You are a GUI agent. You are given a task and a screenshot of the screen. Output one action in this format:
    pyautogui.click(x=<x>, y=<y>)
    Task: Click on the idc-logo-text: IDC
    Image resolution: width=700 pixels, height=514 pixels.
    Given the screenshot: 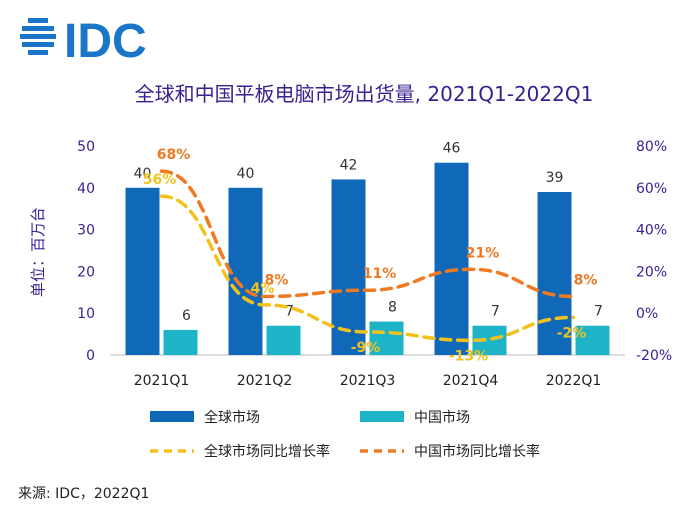 What is the action you would take?
    pyautogui.click(x=105, y=39)
    